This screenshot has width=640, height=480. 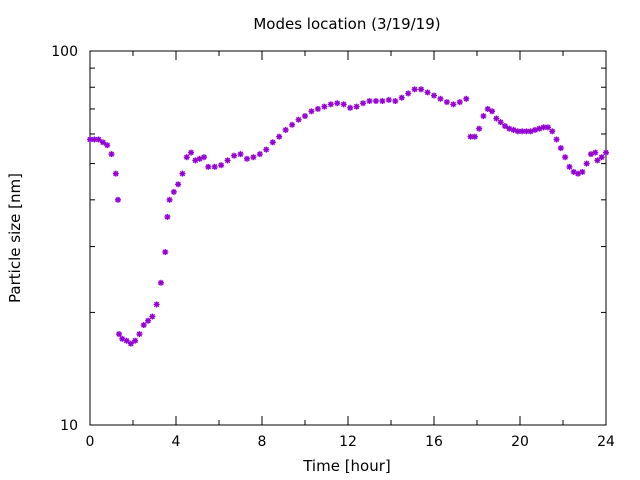 What do you see at coordinates (15, 238) in the screenshot?
I see `y-axis-title: Particle size [nm]` at bounding box center [15, 238].